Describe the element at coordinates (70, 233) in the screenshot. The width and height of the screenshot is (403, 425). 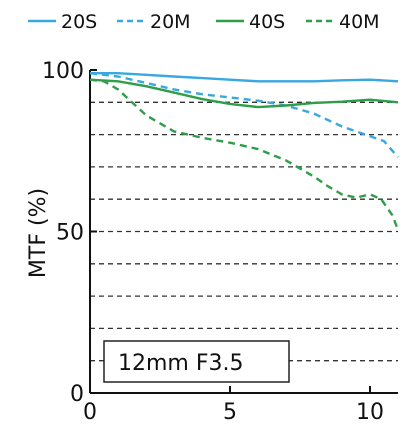
I see `y-tick-label: 50` at that location.